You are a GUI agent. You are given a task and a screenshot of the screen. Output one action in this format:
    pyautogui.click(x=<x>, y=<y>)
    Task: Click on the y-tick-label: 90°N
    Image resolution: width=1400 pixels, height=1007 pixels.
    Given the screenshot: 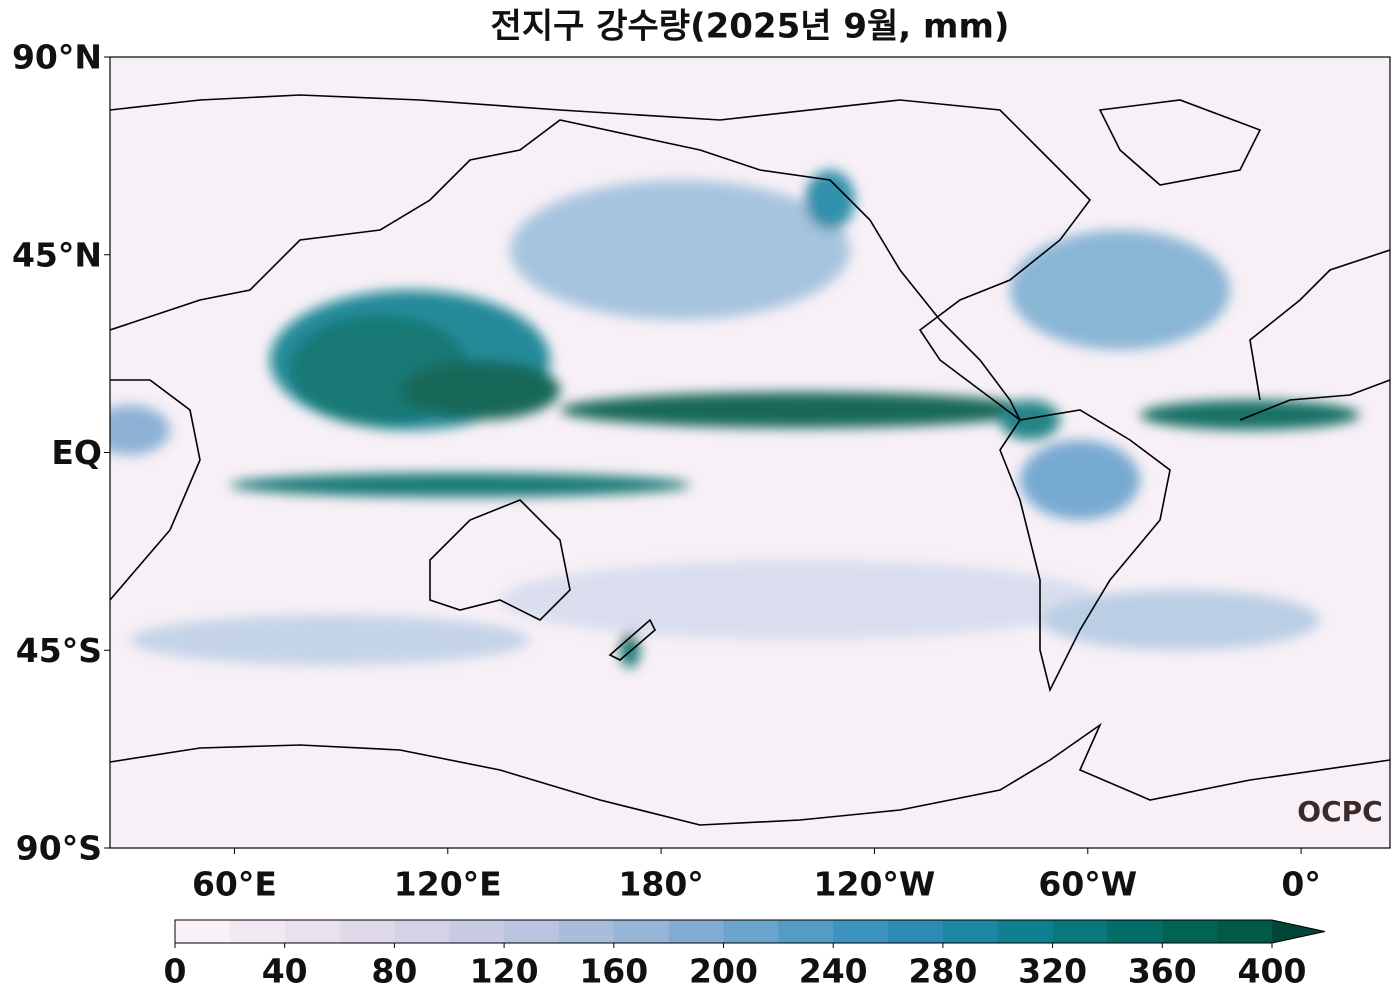 What is the action you would take?
    pyautogui.click(x=57, y=57)
    